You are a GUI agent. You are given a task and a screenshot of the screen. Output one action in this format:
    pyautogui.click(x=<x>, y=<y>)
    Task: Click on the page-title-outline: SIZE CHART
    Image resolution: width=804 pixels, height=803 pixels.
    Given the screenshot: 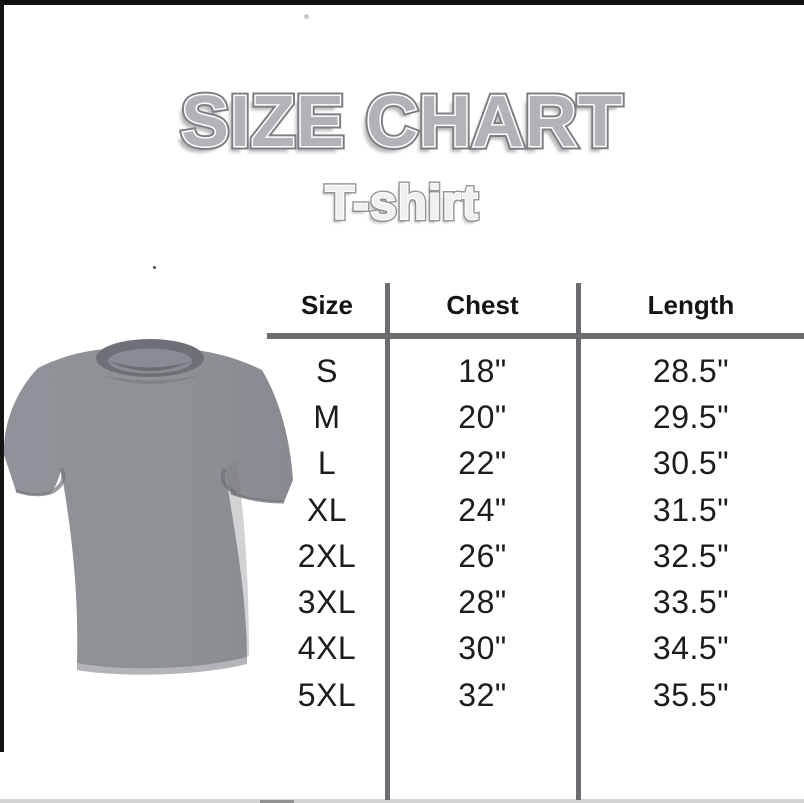 What is the action you would take?
    pyautogui.click(x=402, y=122)
    